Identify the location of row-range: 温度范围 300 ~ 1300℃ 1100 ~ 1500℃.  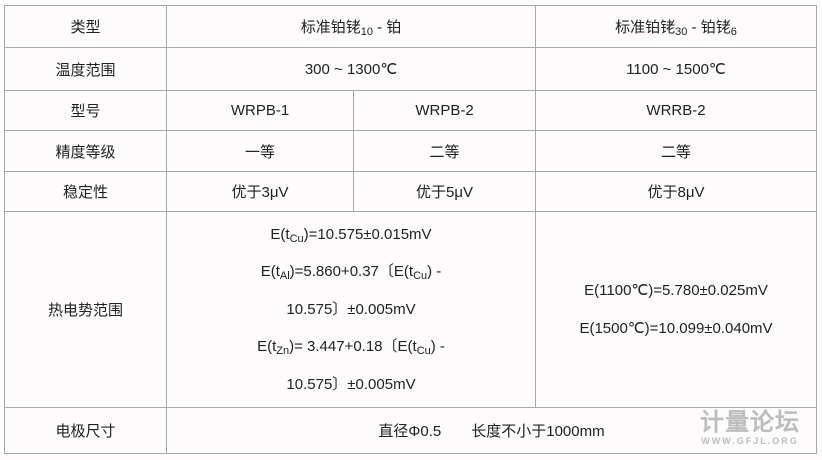
(410, 69).